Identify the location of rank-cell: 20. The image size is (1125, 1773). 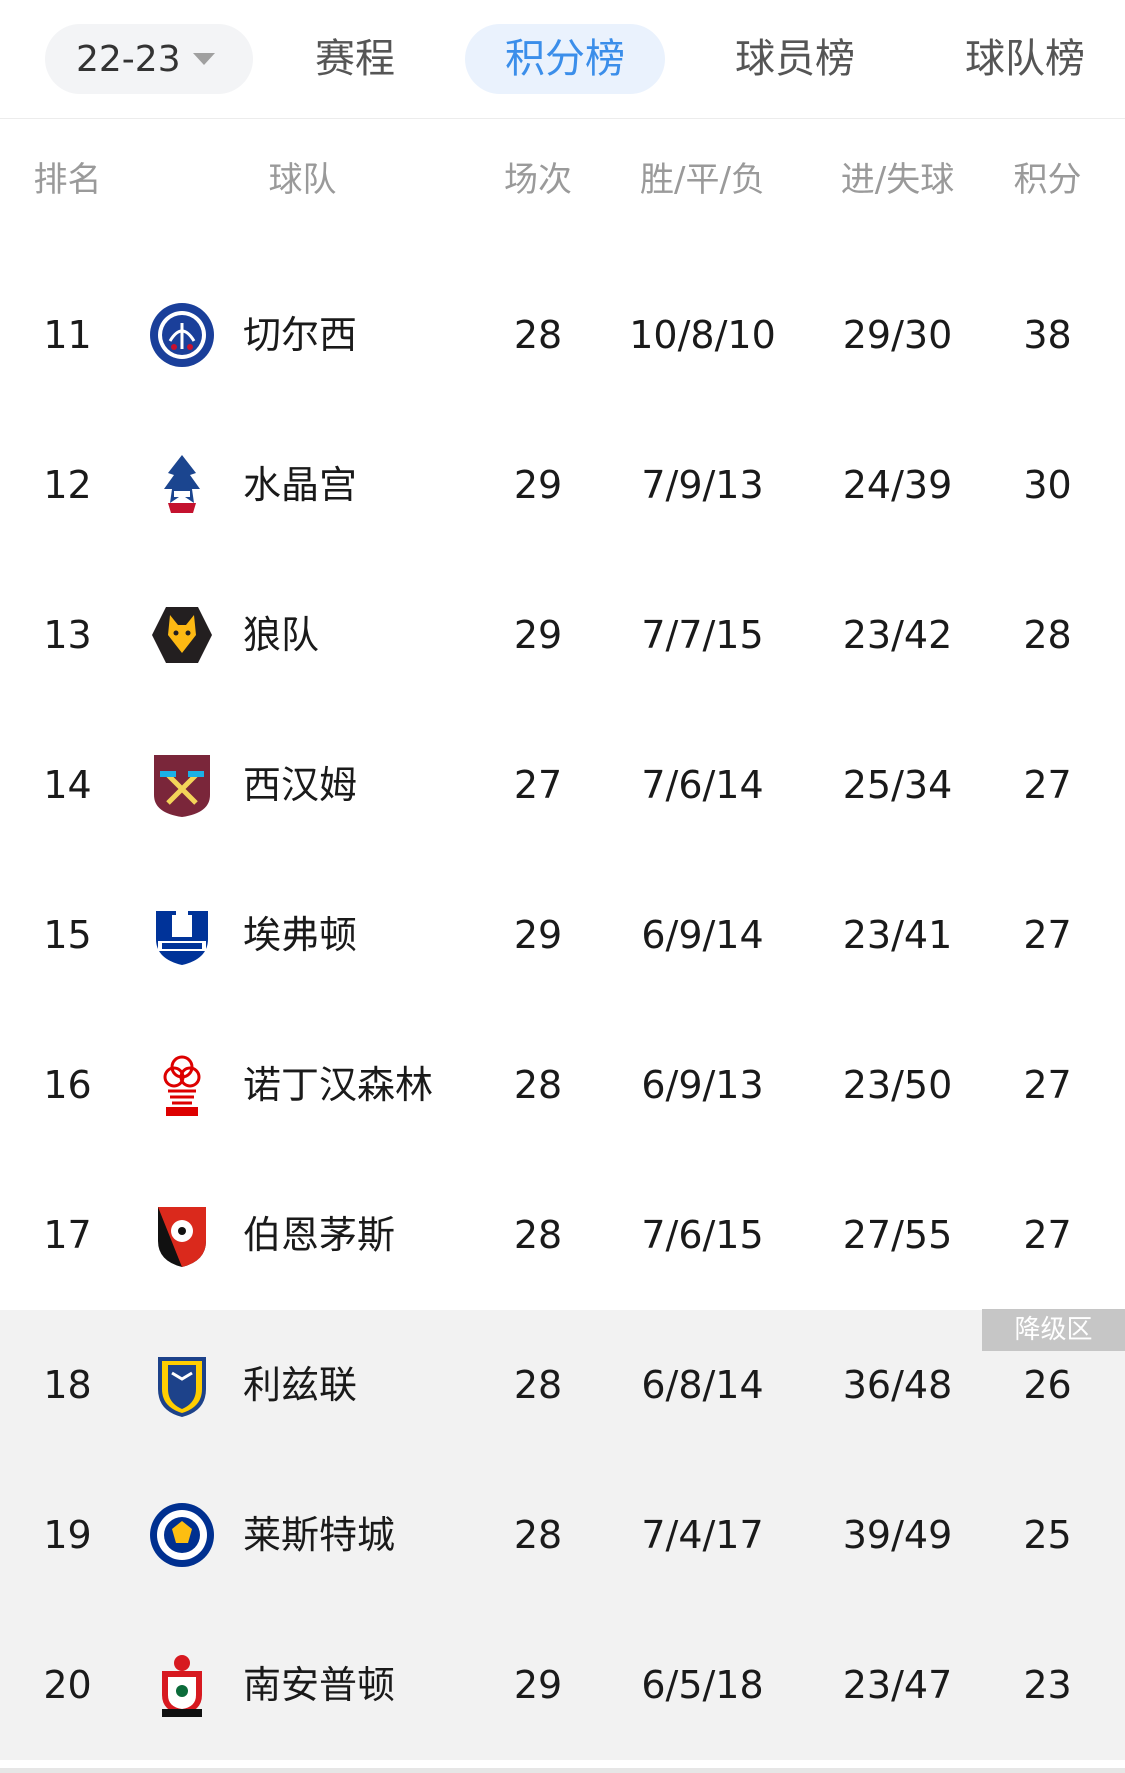
(67, 1685).